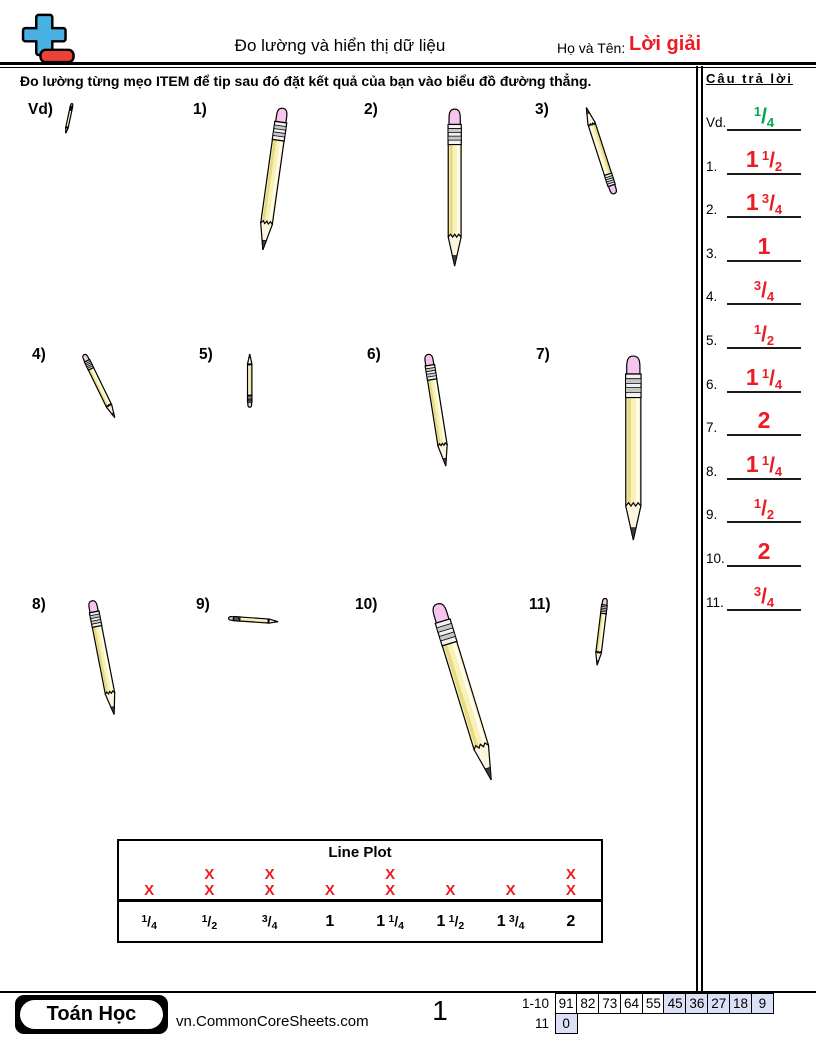 The width and height of the screenshot is (816, 1056). Describe the element at coordinates (764, 245) in the screenshot. I see `answer-value: 1` at that location.